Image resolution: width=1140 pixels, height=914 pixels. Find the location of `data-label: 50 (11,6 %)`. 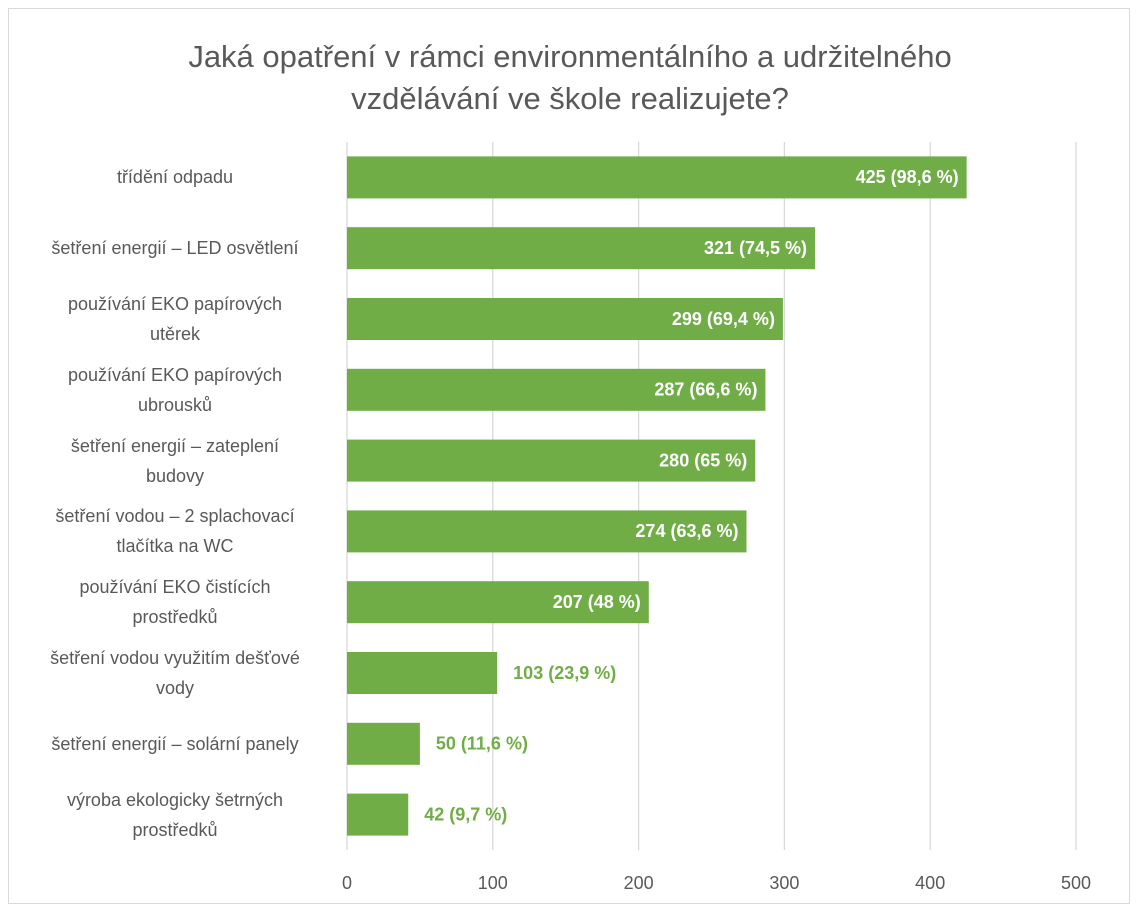

data-label: 50 (11,6 %) is located at coordinates (482, 744).